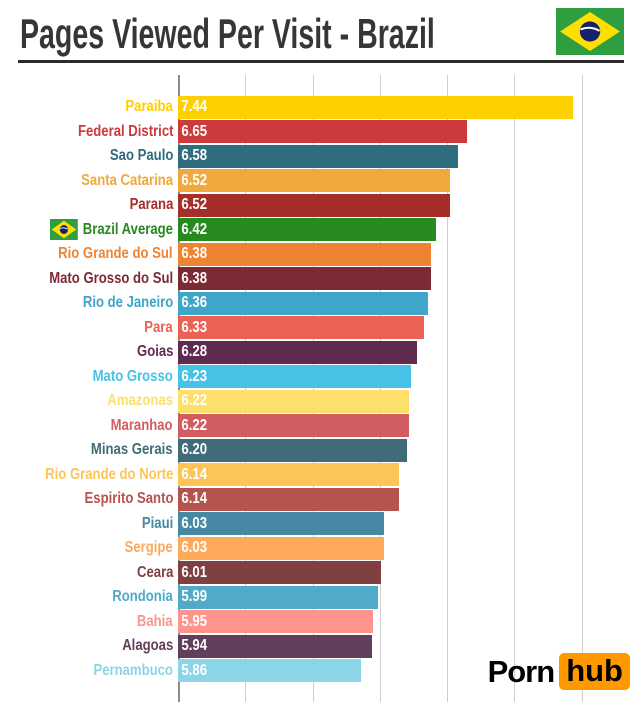 Image resolution: width=640 pixels, height=713 pixels. I want to click on bar: 5.86, so click(269, 671).